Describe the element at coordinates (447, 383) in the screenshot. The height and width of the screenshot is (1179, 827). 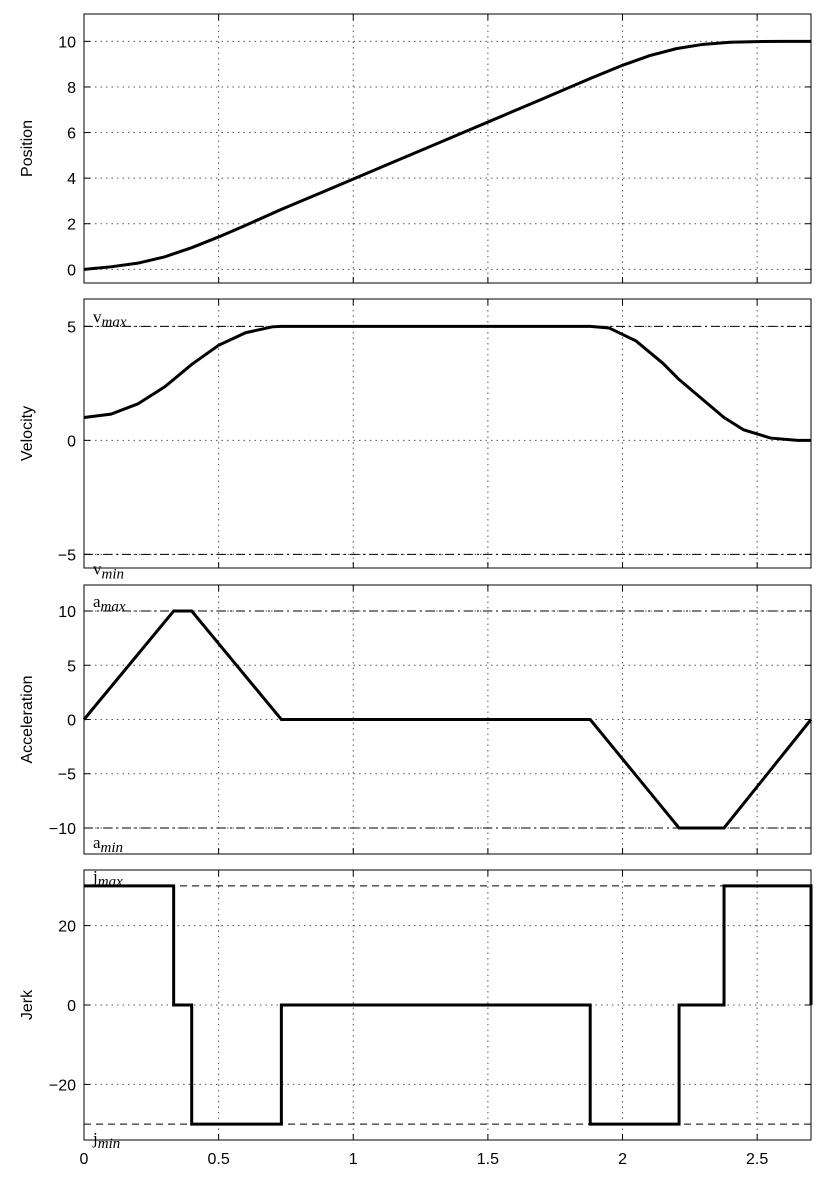
I see `series-line-velocity` at that location.